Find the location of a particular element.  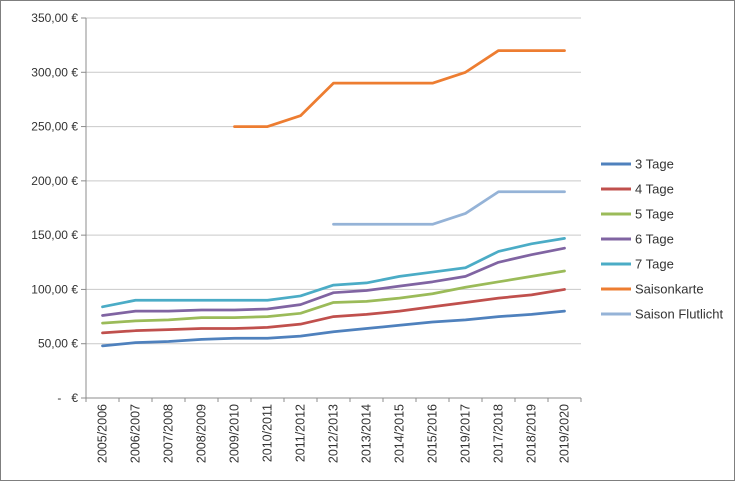

series-line-saison-flutlicht is located at coordinates (449, 208).